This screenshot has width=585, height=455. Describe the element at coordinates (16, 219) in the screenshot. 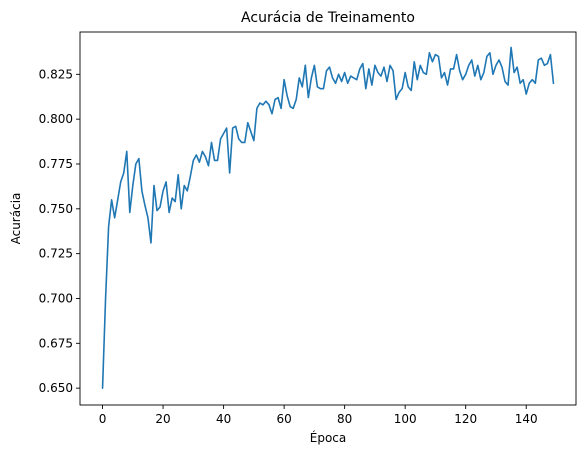

I see `y-axis-label: Acurácia` at that location.